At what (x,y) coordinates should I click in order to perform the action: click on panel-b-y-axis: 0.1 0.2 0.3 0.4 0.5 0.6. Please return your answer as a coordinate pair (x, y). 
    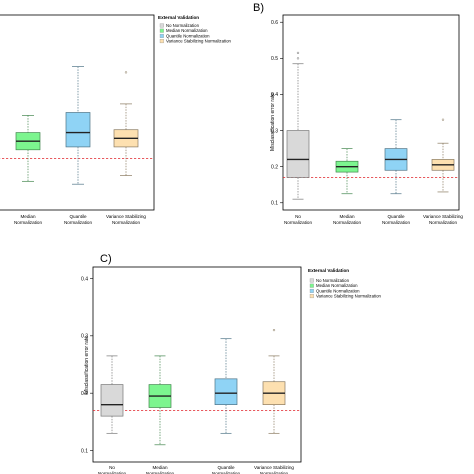
    Looking at the image, I should click on (277, 113).